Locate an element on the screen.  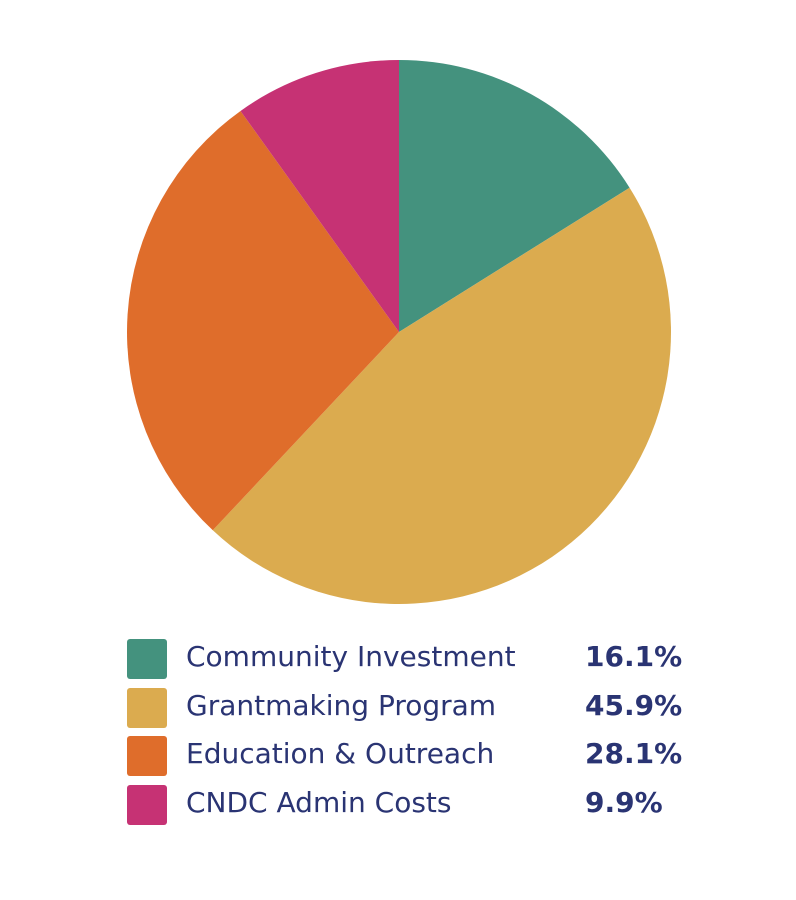
legend-item-cndc-admin-costs: CNDC Admin Costs 9.9% is located at coordinates (427, 806).